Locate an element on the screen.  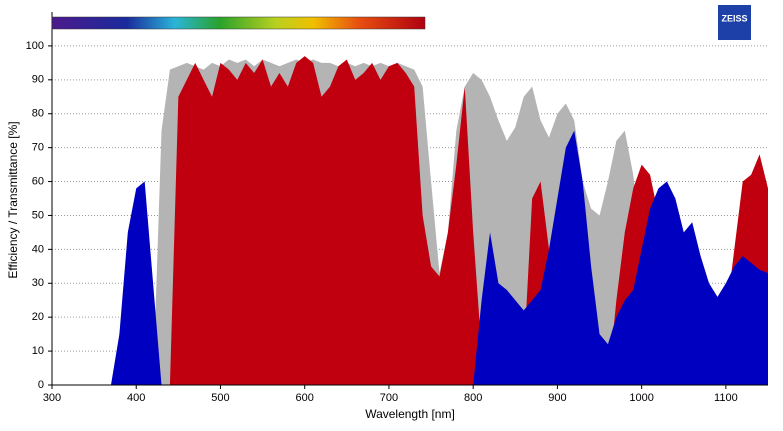
y-tick-label: 30 is located at coordinates (38, 283).